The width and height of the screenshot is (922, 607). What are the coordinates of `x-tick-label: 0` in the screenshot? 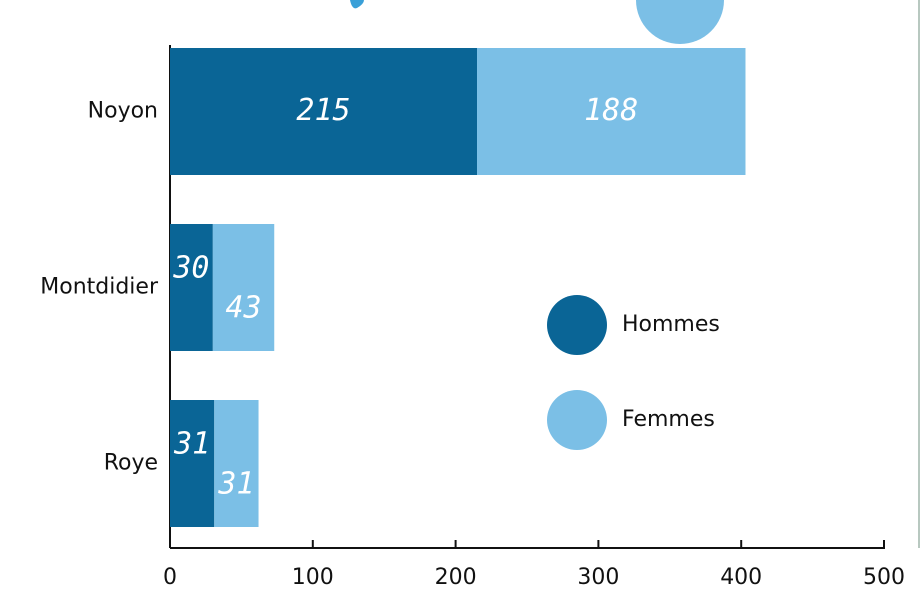 It's located at (170, 577).